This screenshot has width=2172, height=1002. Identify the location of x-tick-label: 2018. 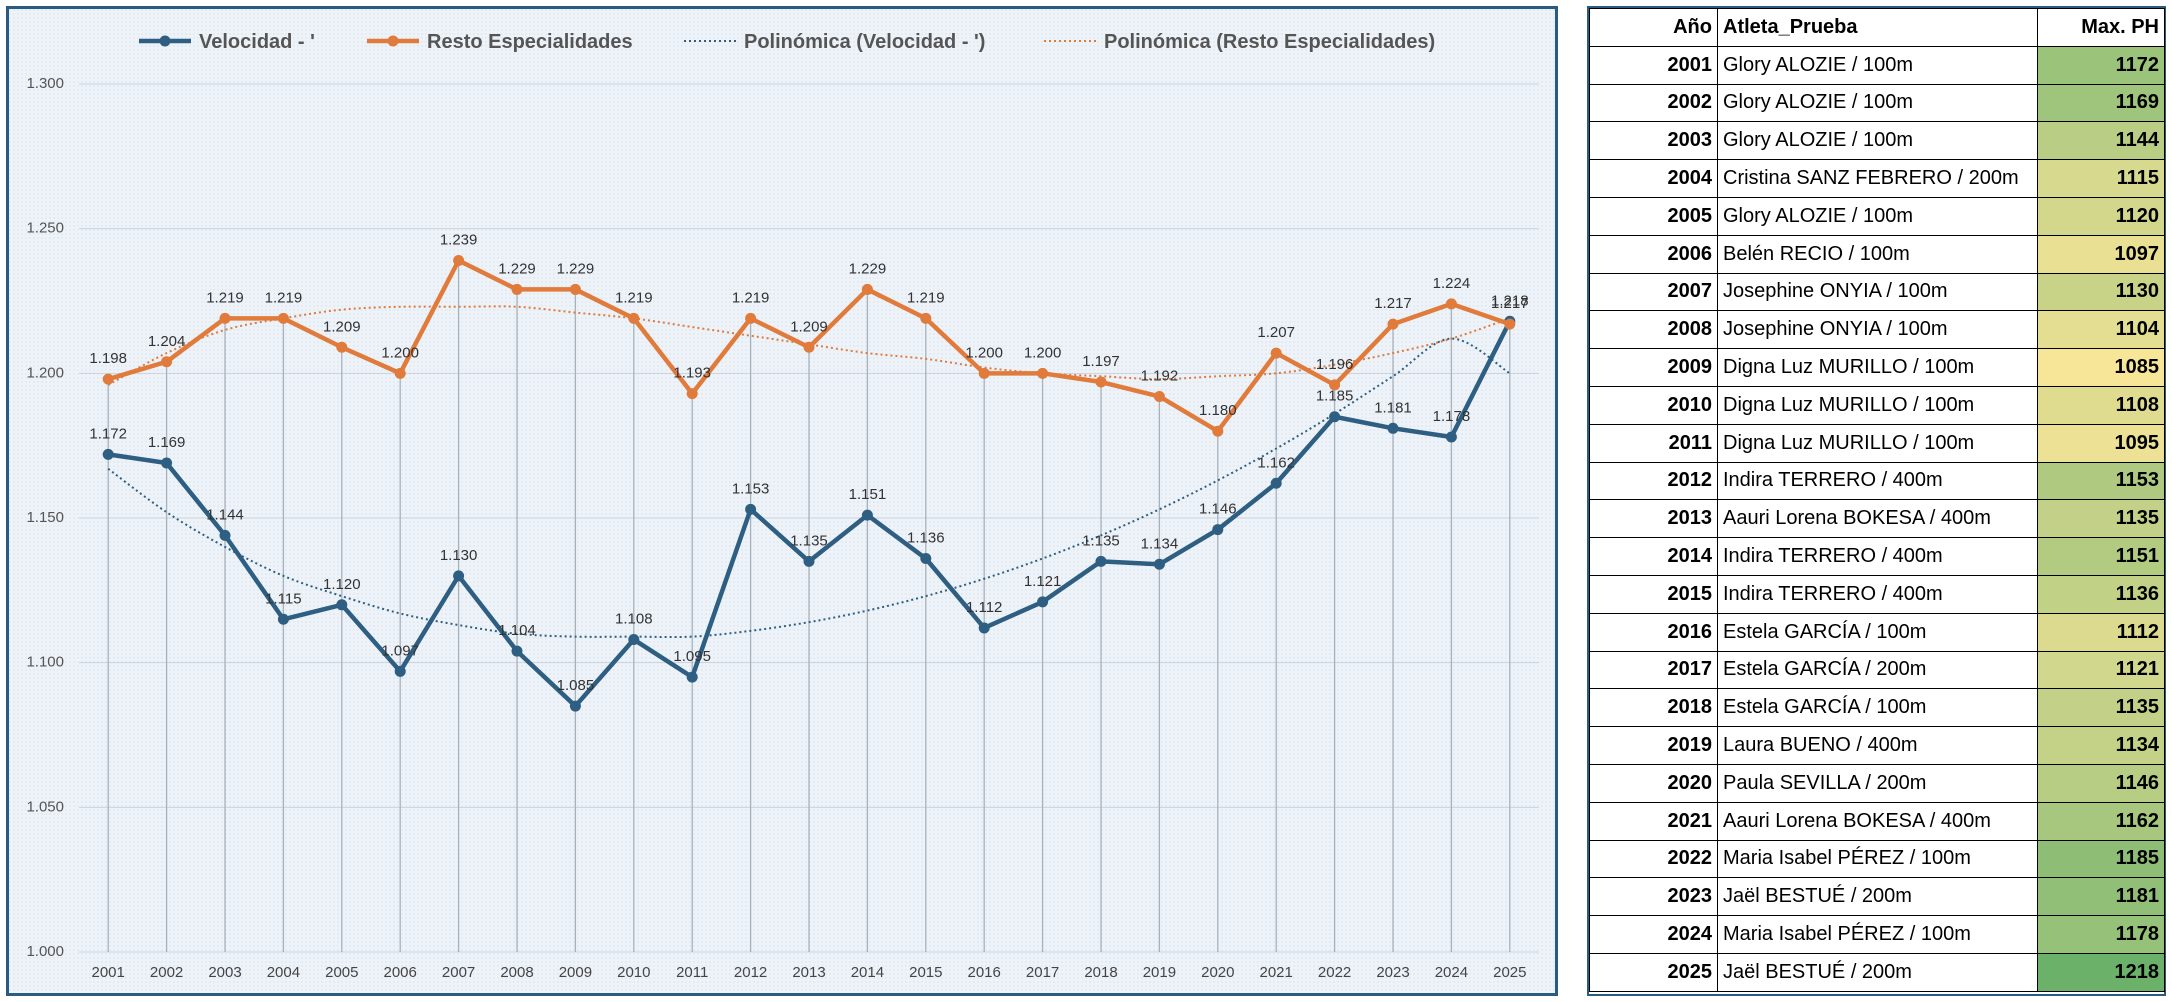
(1100, 972).